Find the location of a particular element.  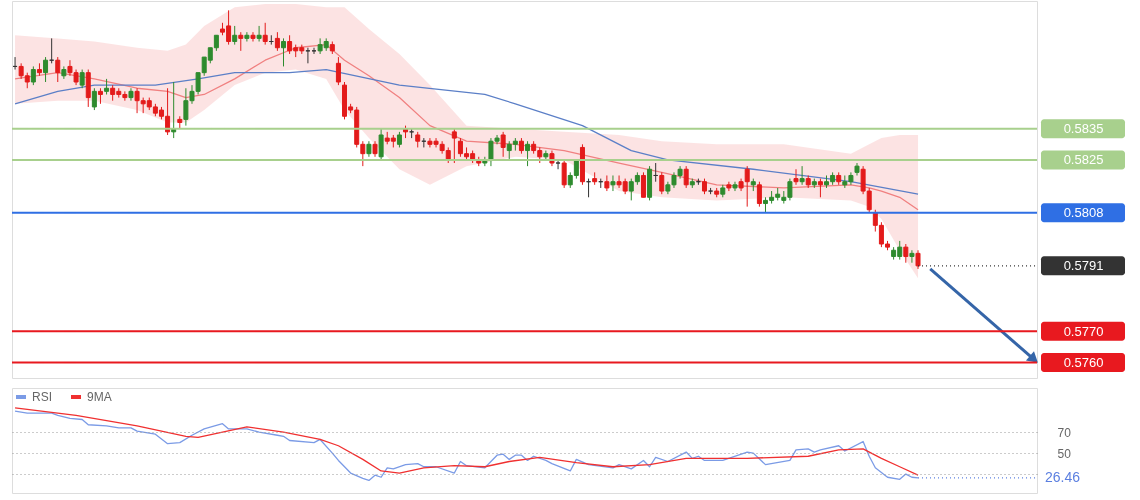

y-tick-label: 0.5760 is located at coordinates (1083, 362).